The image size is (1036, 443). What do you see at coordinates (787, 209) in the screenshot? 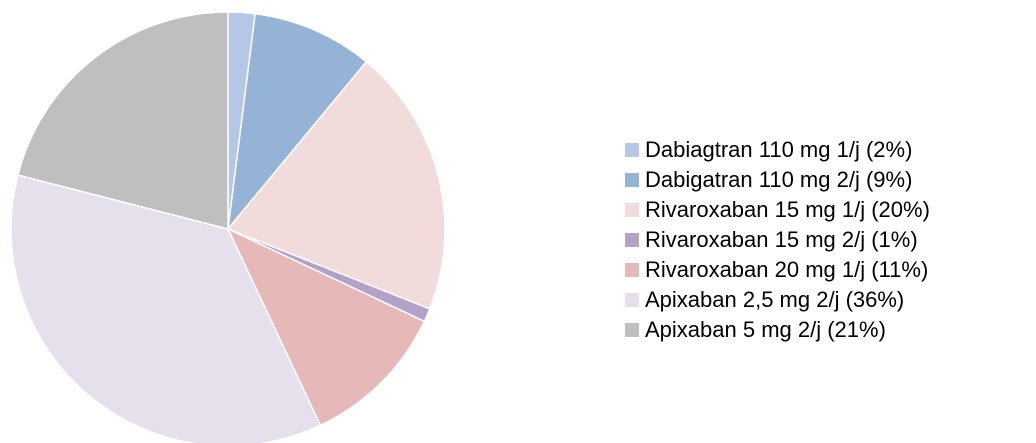
I see `legend-label: Rivaroxaban 15 mg 1/j (20%)` at bounding box center [787, 209].